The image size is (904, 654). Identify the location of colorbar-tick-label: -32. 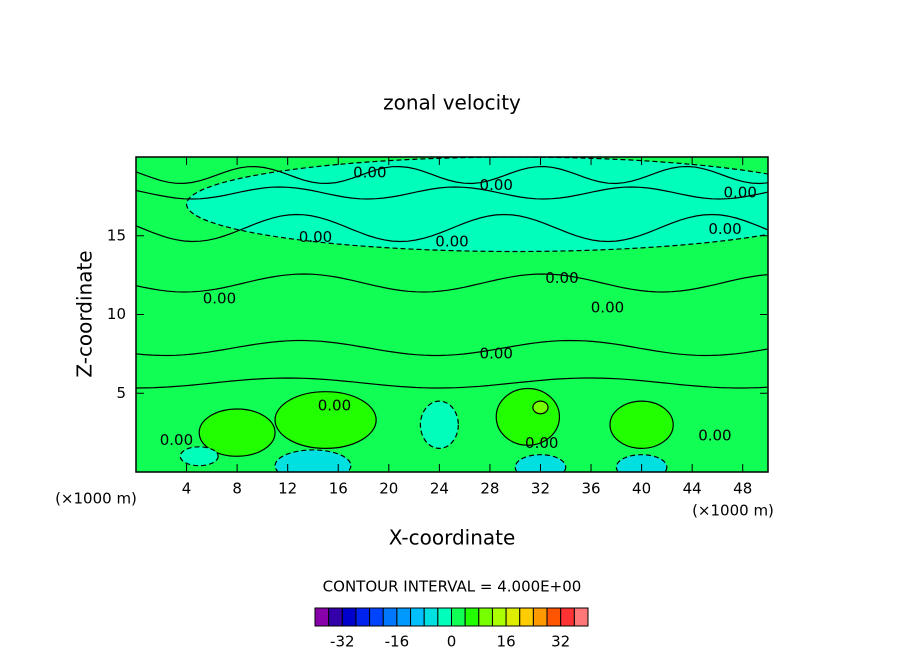
(342, 642).